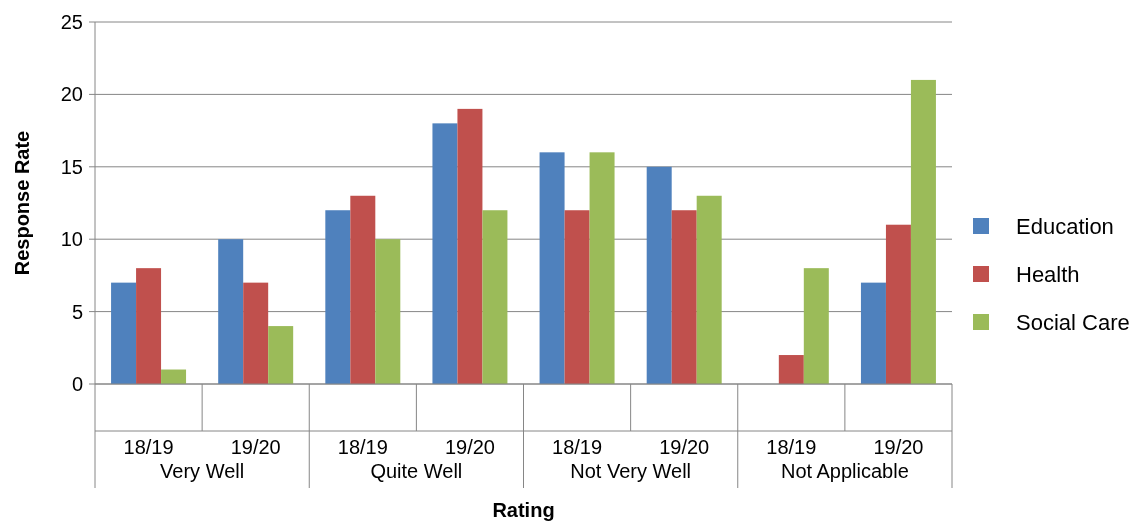  What do you see at coordinates (202, 471) in the screenshot?
I see `text: Very Well` at bounding box center [202, 471].